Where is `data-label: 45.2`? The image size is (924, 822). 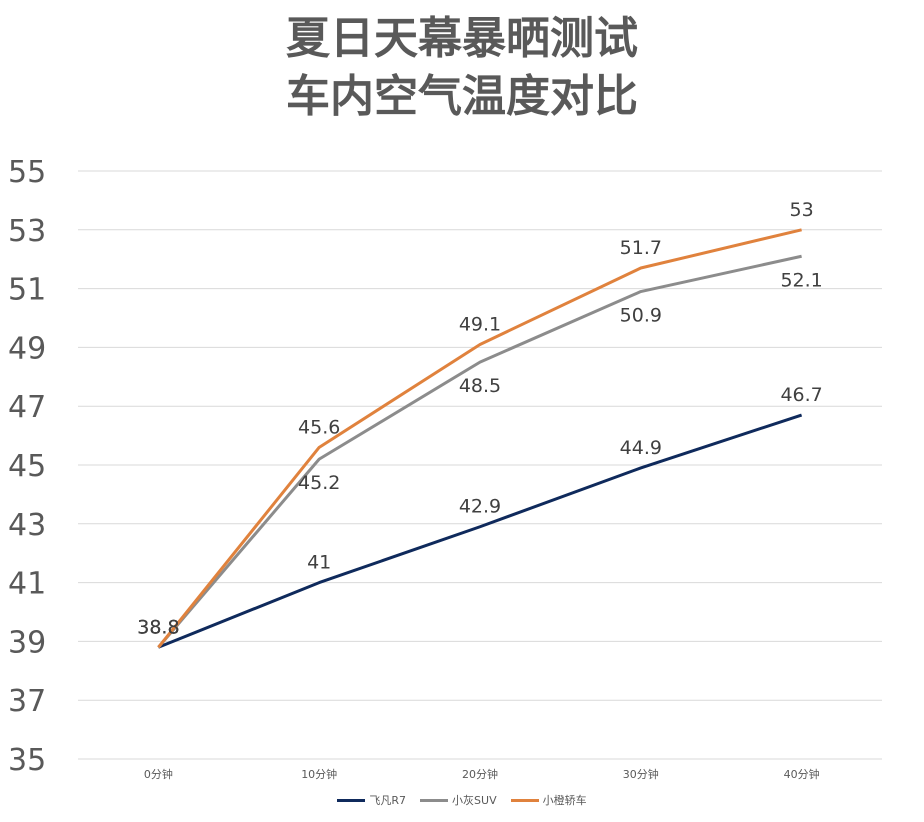 data-label: 45.2 is located at coordinates (319, 483).